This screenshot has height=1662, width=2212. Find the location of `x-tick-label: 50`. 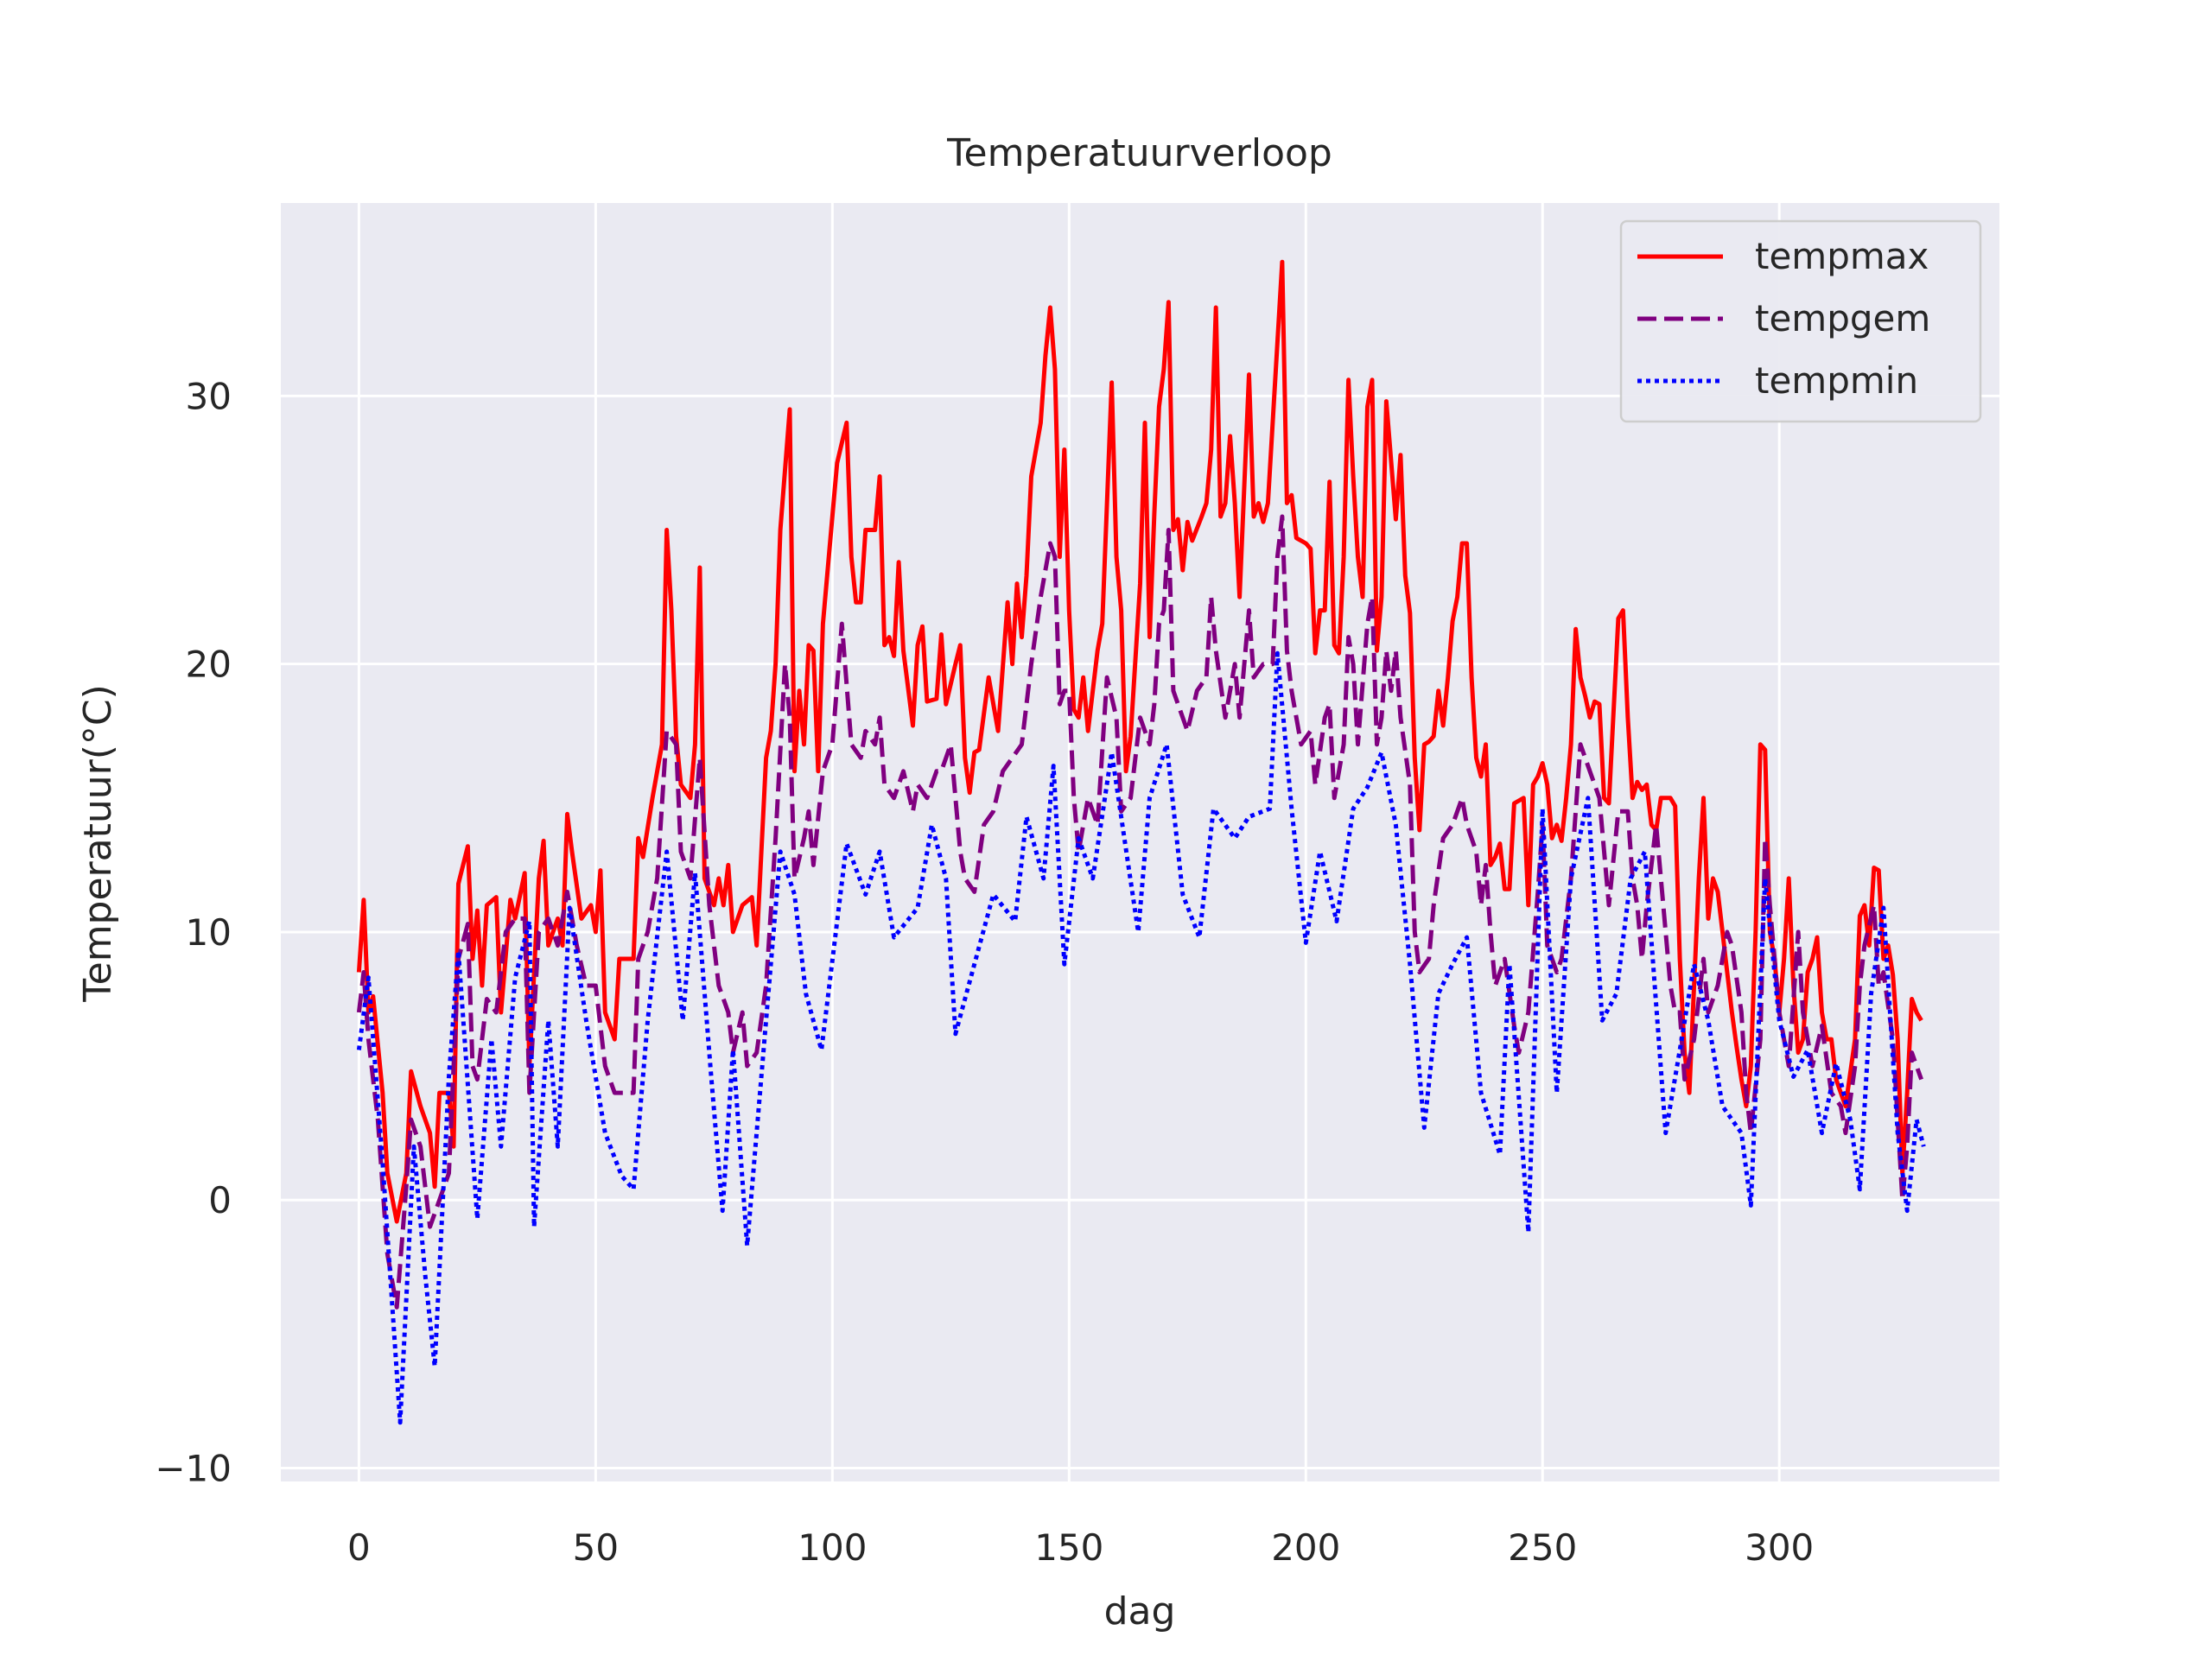

x-tick-label: 50 is located at coordinates (596, 1547).